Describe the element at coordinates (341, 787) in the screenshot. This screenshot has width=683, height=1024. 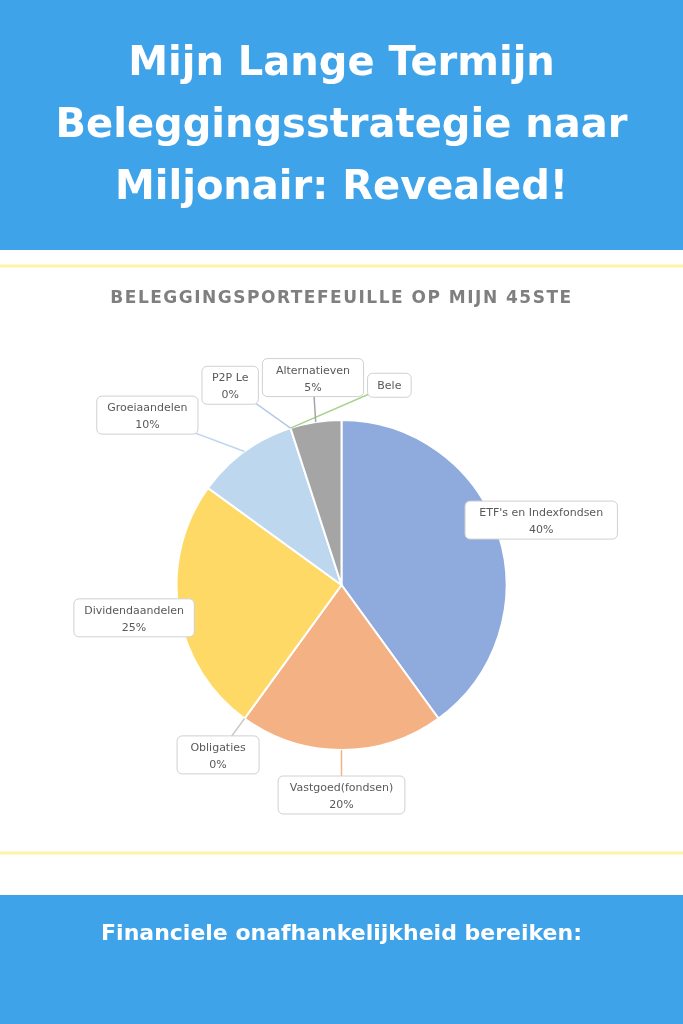
I see `slice-label: Vastgoed(fondsen)` at that location.